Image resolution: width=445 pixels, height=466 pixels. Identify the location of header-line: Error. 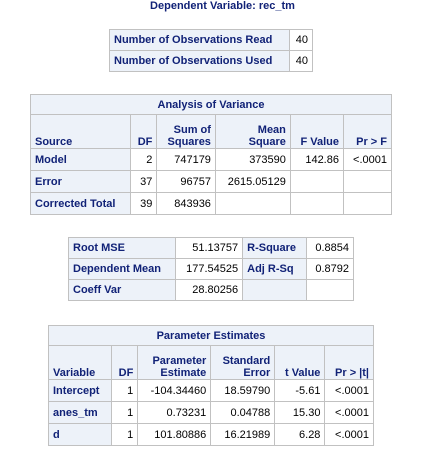
(257, 373).